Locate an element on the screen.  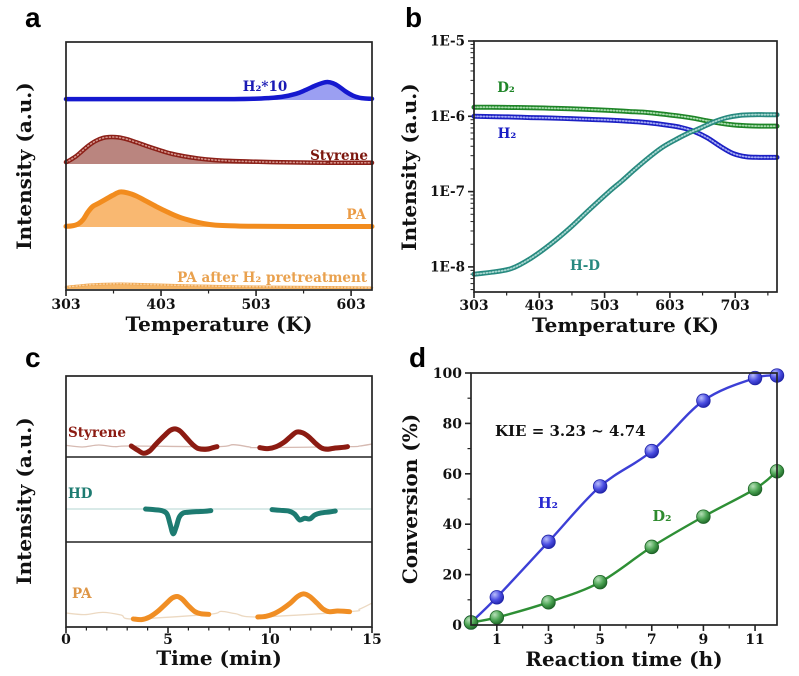
panel-letter-b: b is located at coordinates (414, 17).